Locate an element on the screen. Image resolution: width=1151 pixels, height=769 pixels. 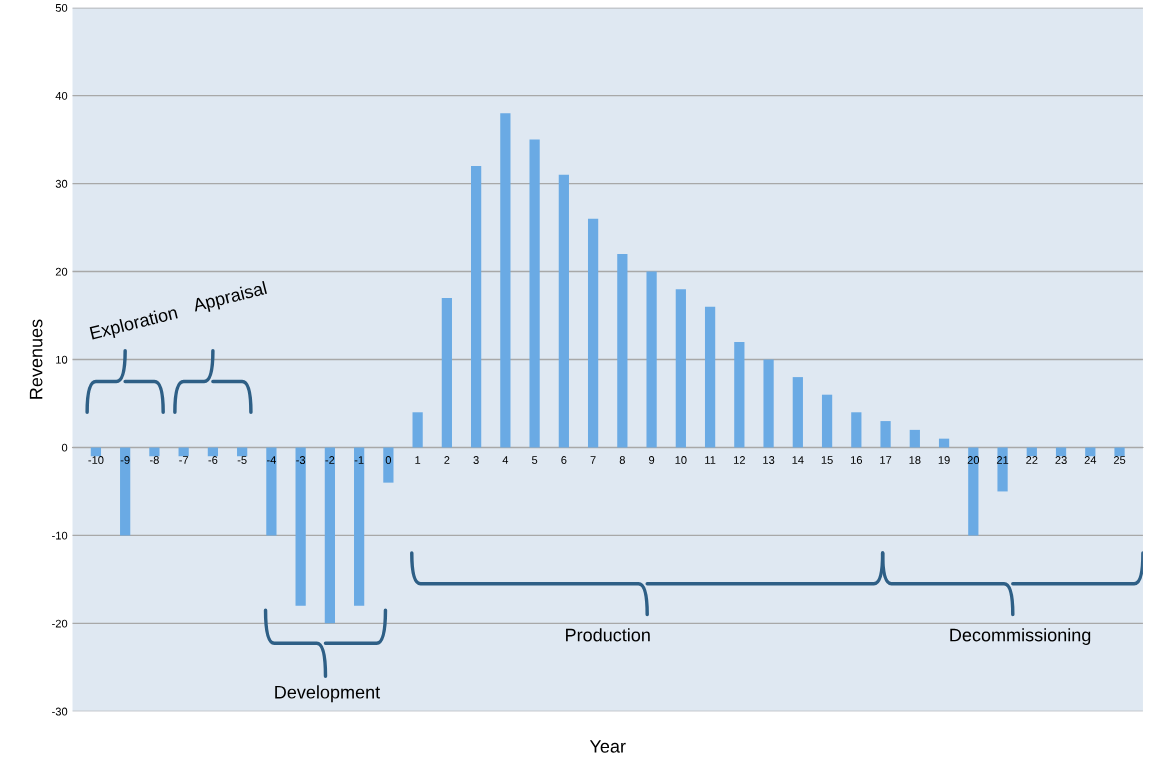
y-tick-label: -30 is located at coordinates (60, 711).